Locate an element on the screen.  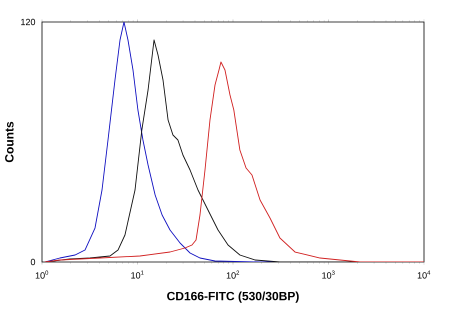
x-axis-title: CD166-FITC (530/30BP) is located at coordinates (233, 297).